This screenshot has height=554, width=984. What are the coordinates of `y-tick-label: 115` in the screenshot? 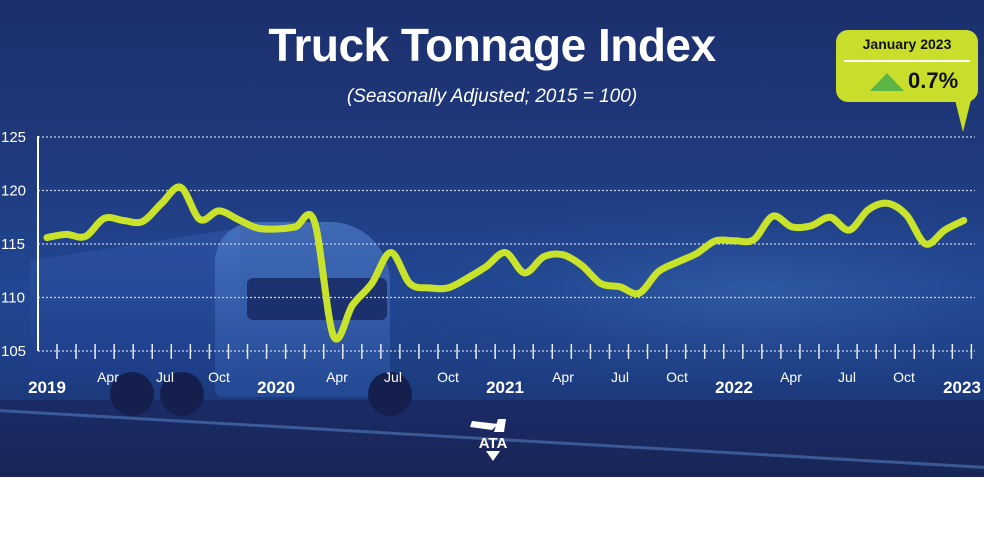 It's located at (13, 244).